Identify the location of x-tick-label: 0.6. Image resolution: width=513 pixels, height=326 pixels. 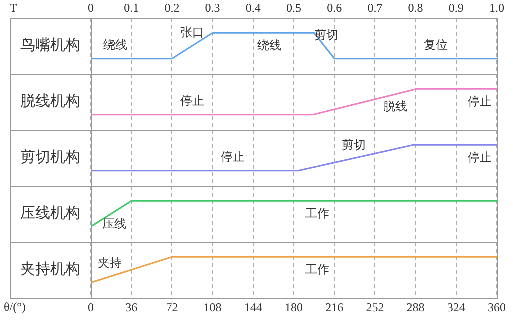
(334, 8).